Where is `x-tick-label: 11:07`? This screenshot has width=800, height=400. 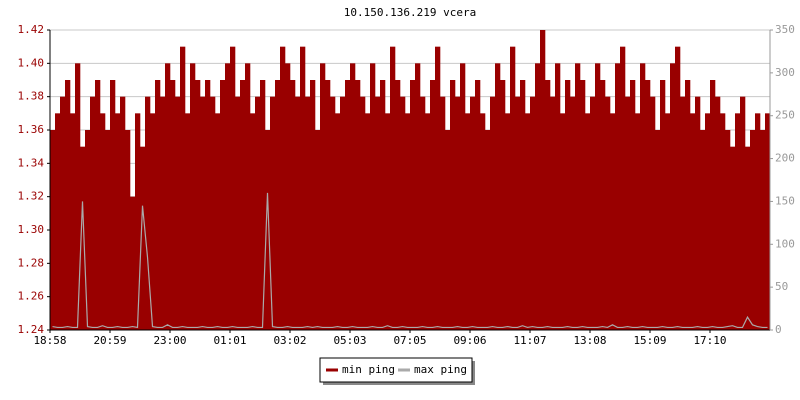 x-tick-label: 11:07 is located at coordinates (529, 340).